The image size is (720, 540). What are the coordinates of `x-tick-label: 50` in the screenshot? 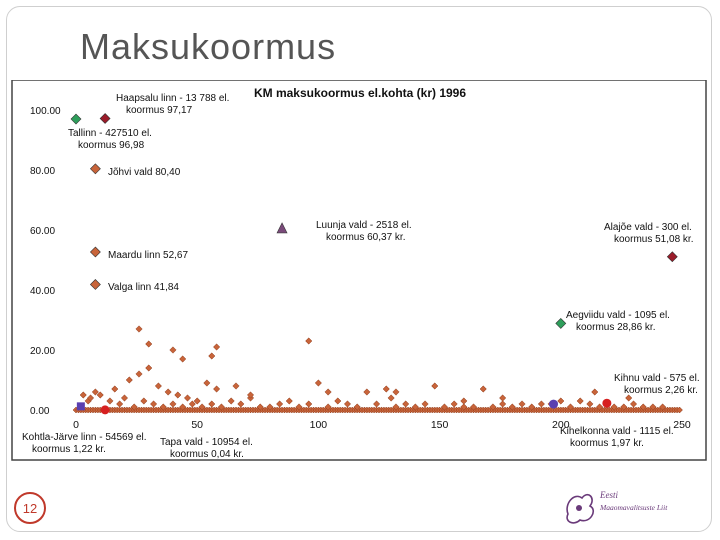 It's located at (197, 425).